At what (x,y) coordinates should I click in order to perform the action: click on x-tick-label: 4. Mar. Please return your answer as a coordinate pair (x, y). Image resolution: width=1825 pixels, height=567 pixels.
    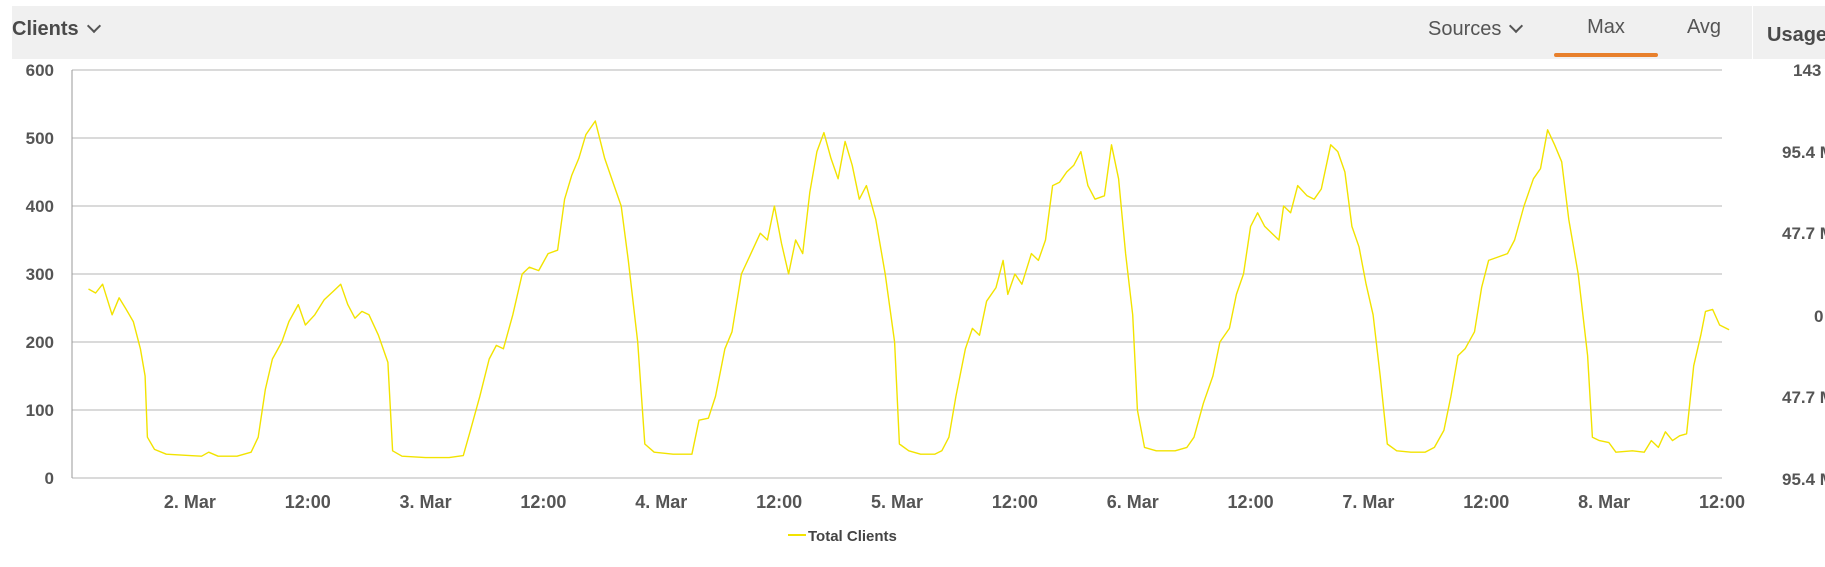
    Looking at the image, I should click on (661, 502).